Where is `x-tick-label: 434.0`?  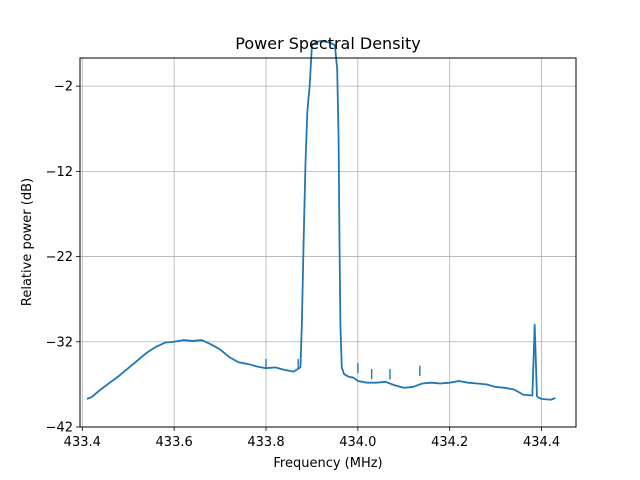
x-tick-label: 434.0 is located at coordinates (357, 442).